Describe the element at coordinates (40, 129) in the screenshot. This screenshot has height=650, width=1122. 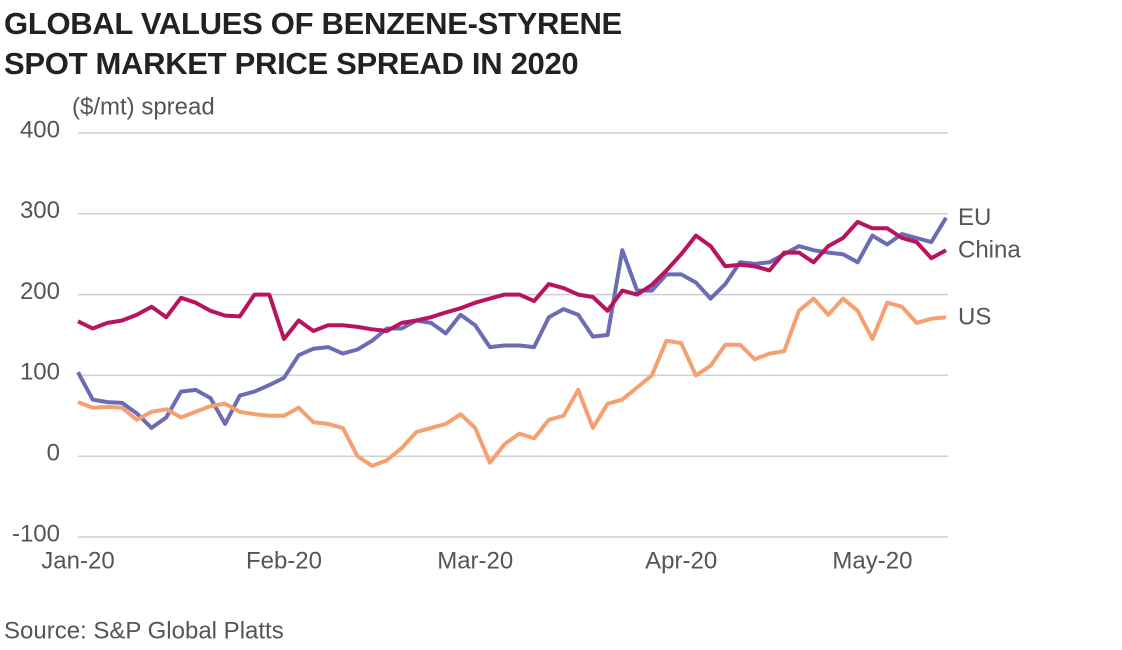
I see `y-tick-label: 400` at that location.